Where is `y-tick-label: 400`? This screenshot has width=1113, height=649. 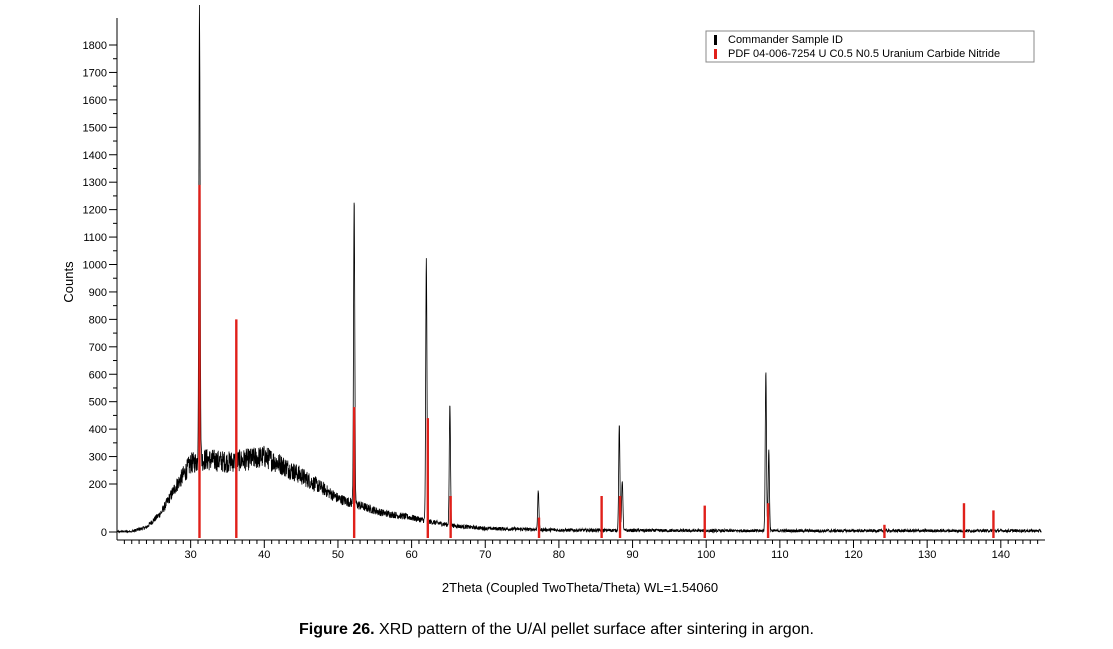
y-tick-label: 400 is located at coordinates (98, 430).